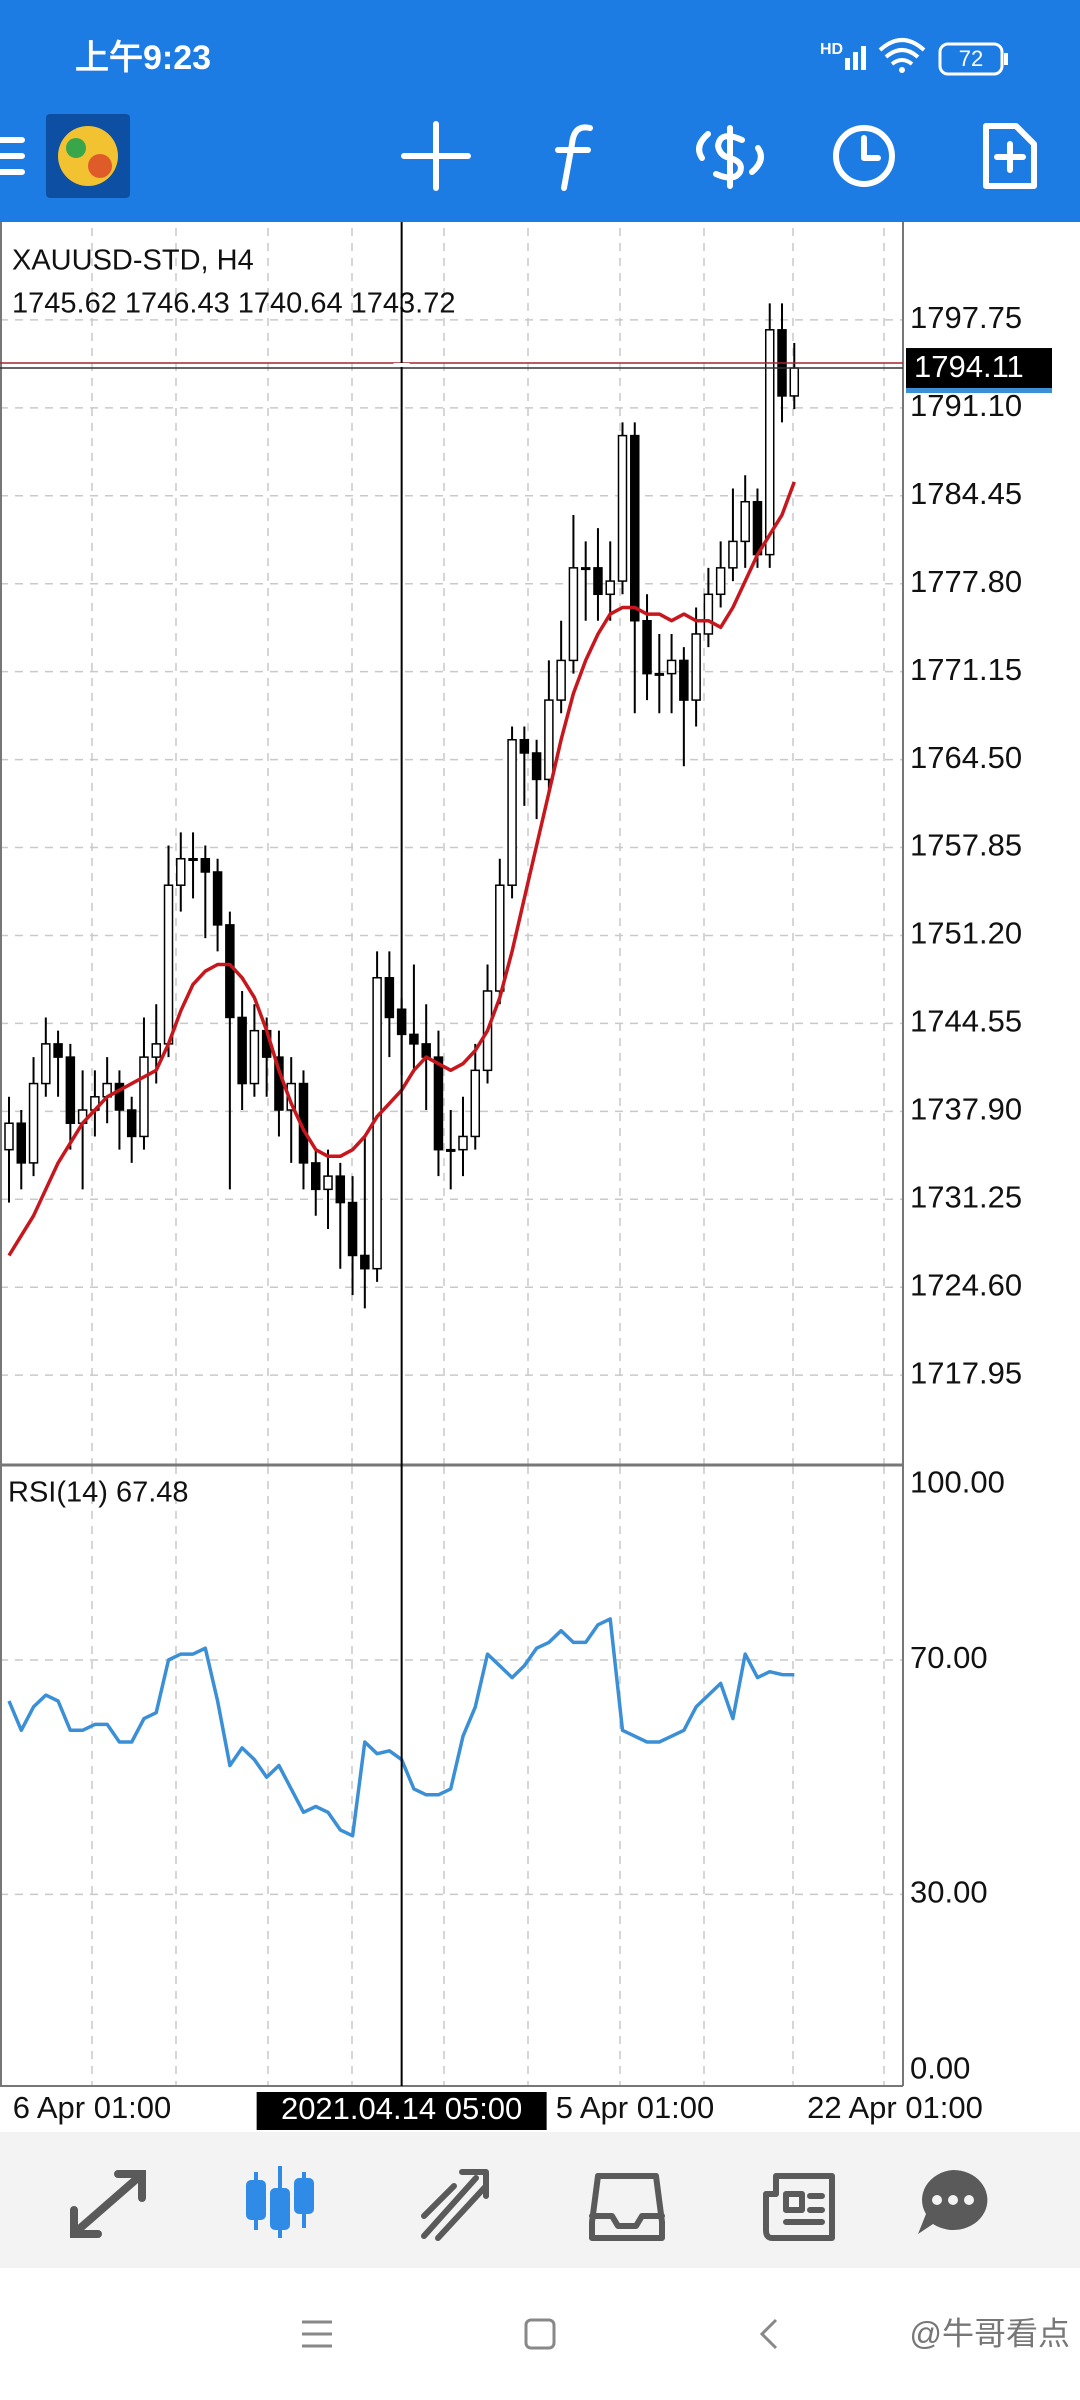 Image resolution: width=1080 pixels, height=2400 pixels. What do you see at coordinates (92, 2107) in the screenshot?
I see `time-label: 6 Apr 01:00` at bounding box center [92, 2107].